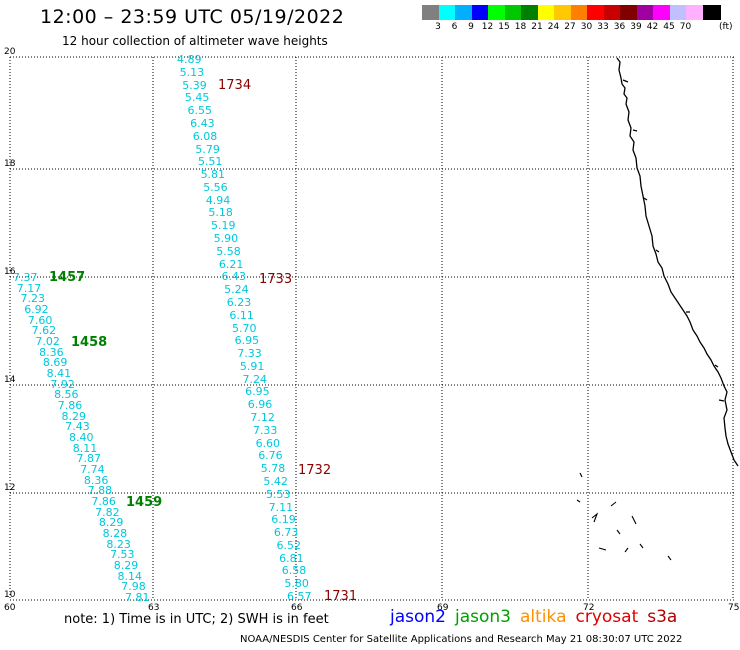 The width and height of the screenshot is (740, 650). What do you see at coordinates (297, 608) in the screenshot?
I see `x-axis-tick-label: 66` at bounding box center [297, 608].